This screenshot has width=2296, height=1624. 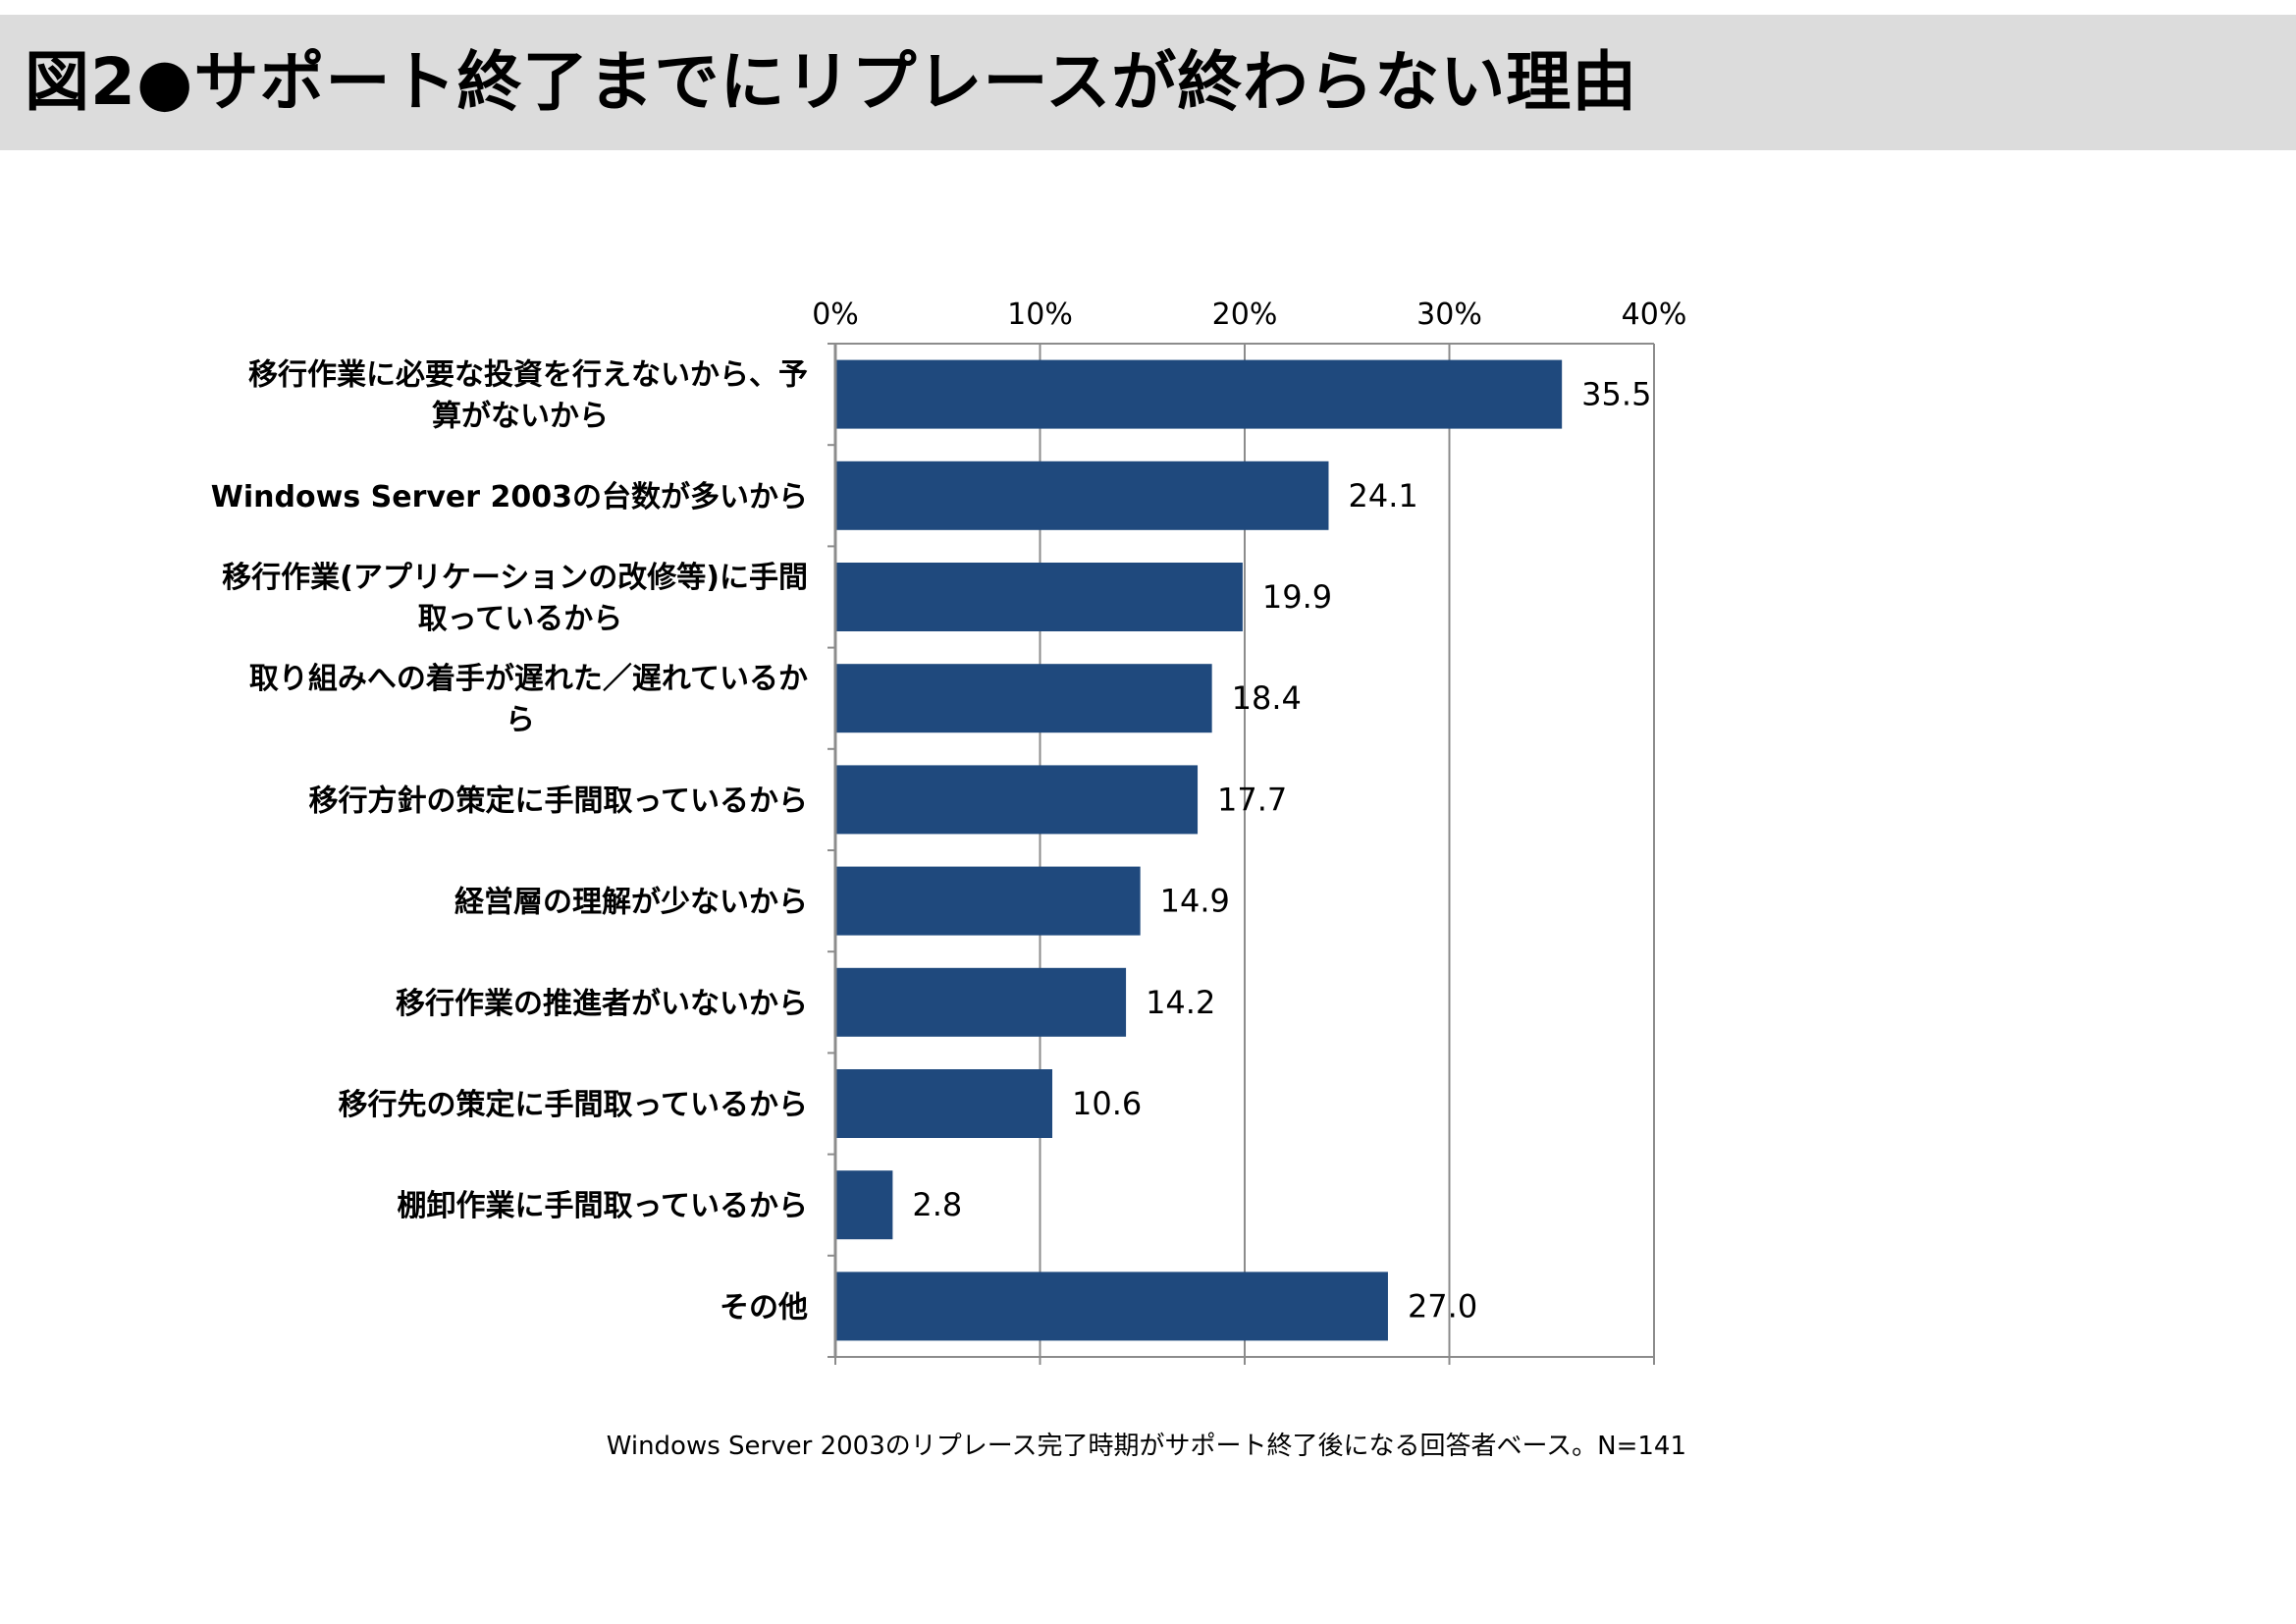 I want to click on data-label: 17.7, so click(x=1252, y=799).